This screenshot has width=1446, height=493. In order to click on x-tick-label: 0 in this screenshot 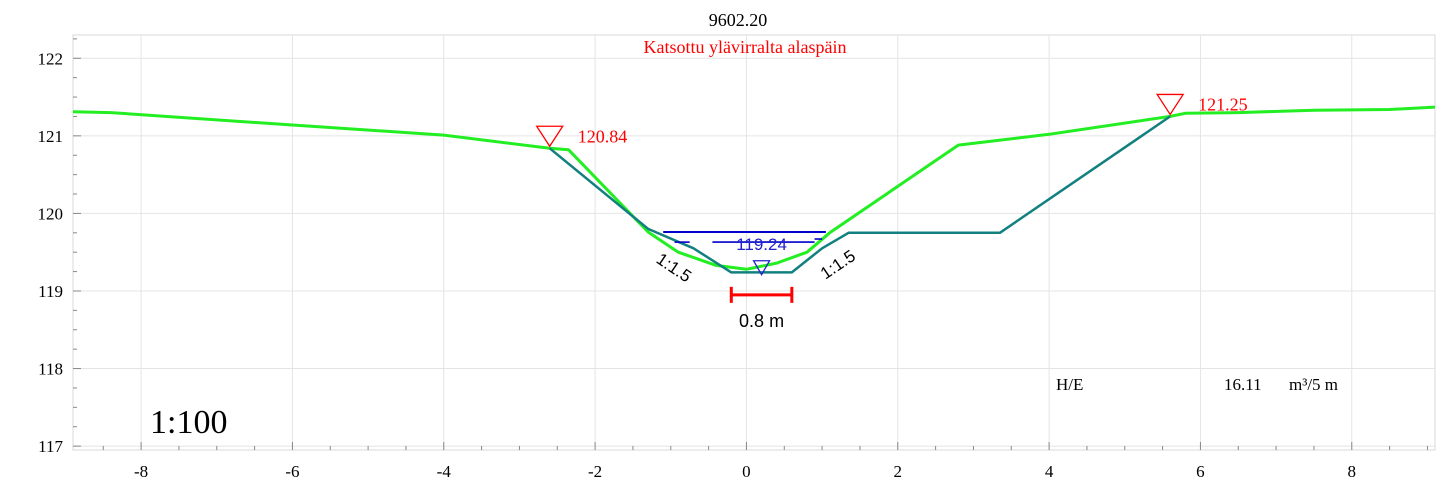, I will do `click(746, 471)`.